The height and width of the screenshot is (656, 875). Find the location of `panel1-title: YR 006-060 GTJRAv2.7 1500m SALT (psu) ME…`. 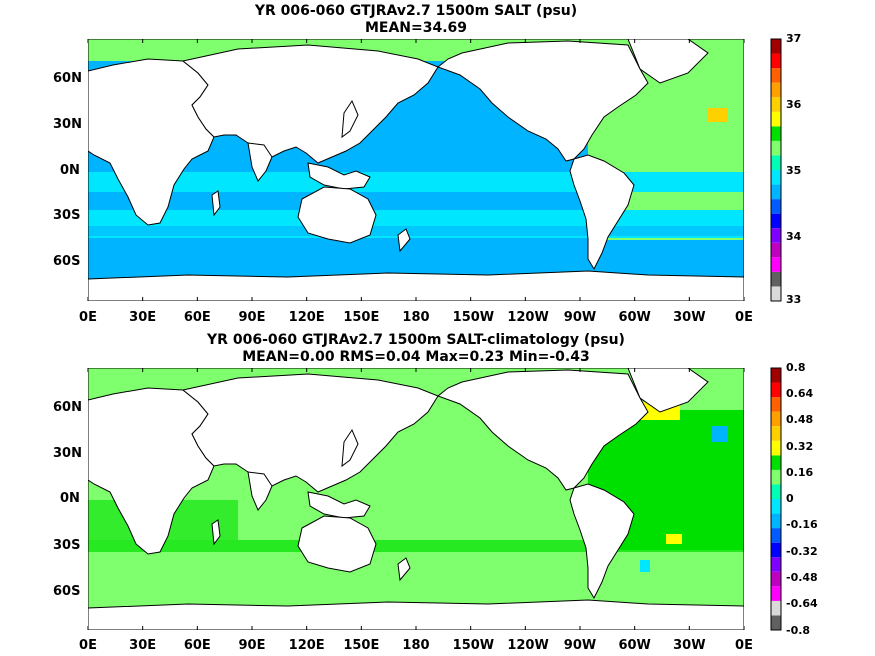

panel1-title: YR 006-060 GTJRAv2.7 1500m SALT (psu) ME… is located at coordinates (416, 20).